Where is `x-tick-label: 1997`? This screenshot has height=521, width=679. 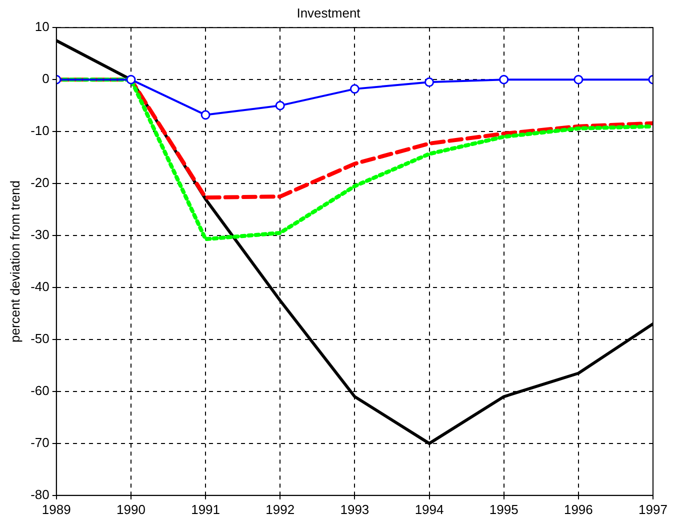 x-tick-label: 1997 is located at coordinates (653, 509).